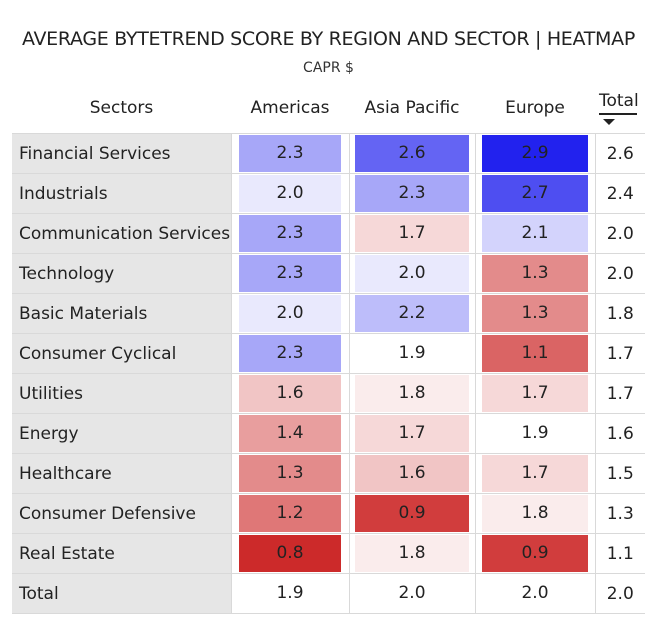  Describe the element at coordinates (121, 593) in the screenshot. I see `row-label-total: Total` at that location.